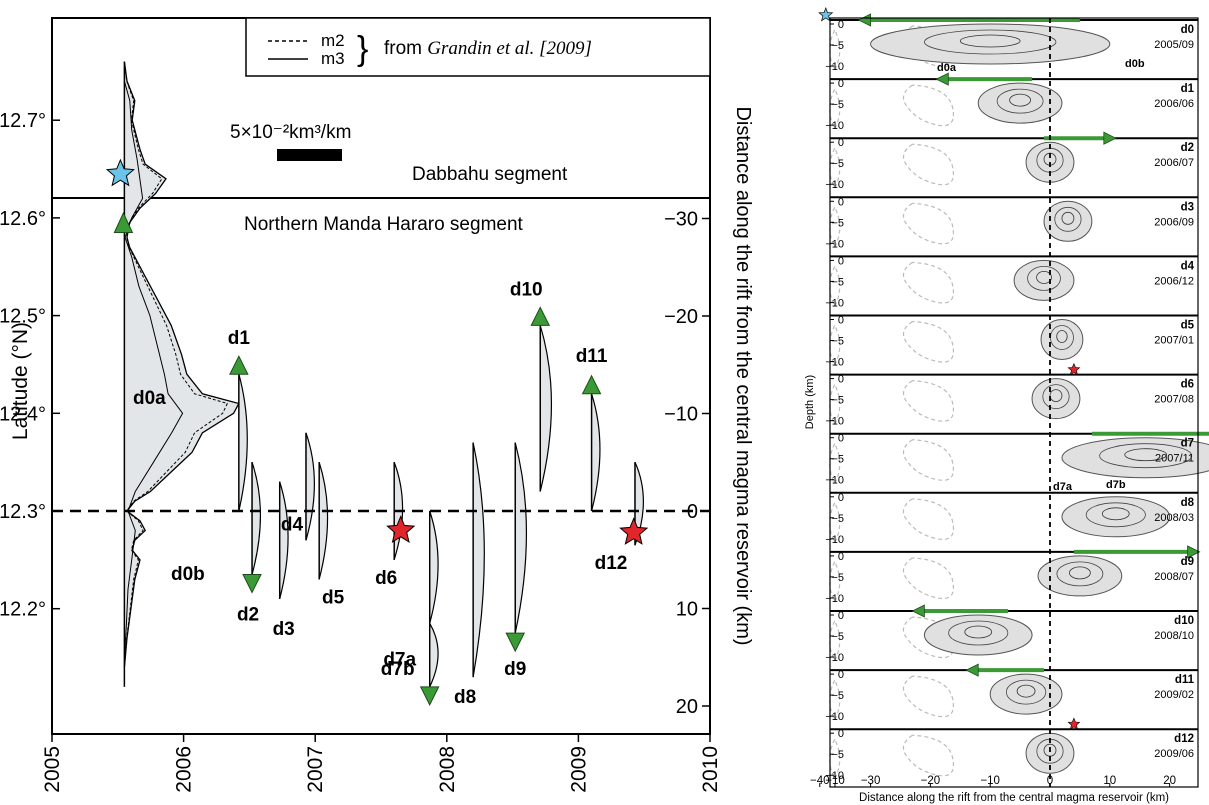 Image resolution: width=1209 pixels, height=805 pixels. I want to click on right-axes: −10−40−30−20−100102030, so click(993, 781).